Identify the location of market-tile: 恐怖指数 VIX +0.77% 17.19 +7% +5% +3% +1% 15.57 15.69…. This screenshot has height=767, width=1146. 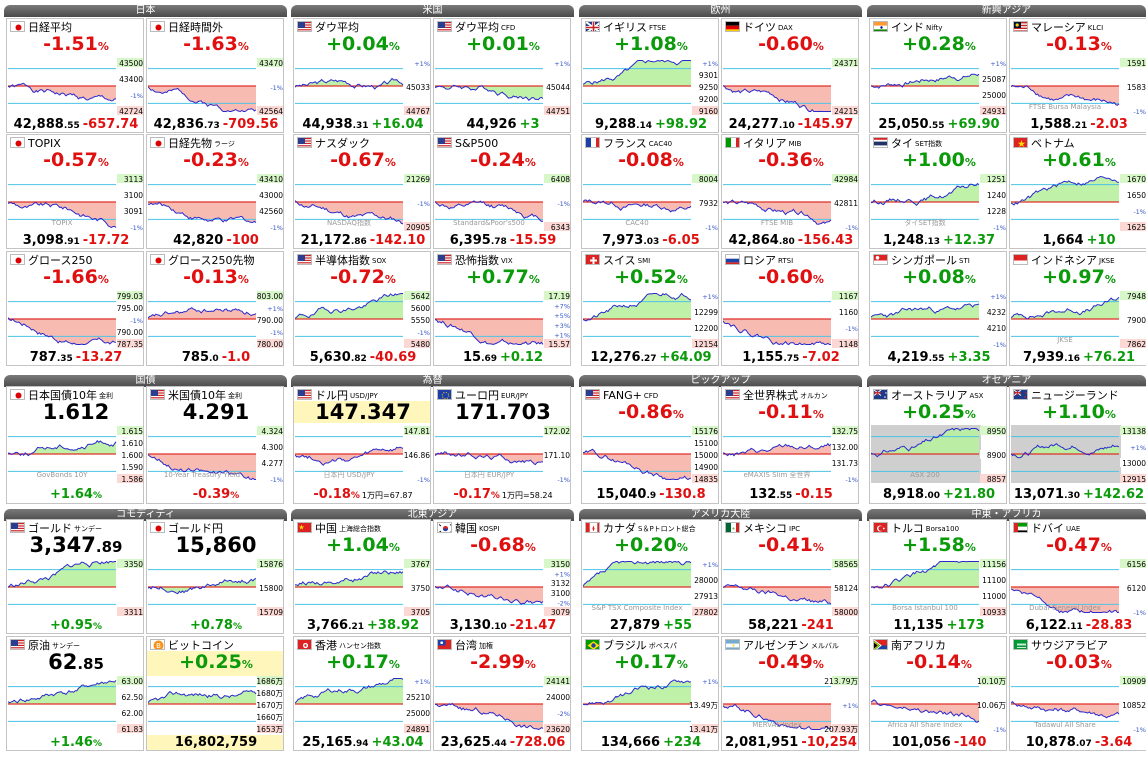
(502, 308).